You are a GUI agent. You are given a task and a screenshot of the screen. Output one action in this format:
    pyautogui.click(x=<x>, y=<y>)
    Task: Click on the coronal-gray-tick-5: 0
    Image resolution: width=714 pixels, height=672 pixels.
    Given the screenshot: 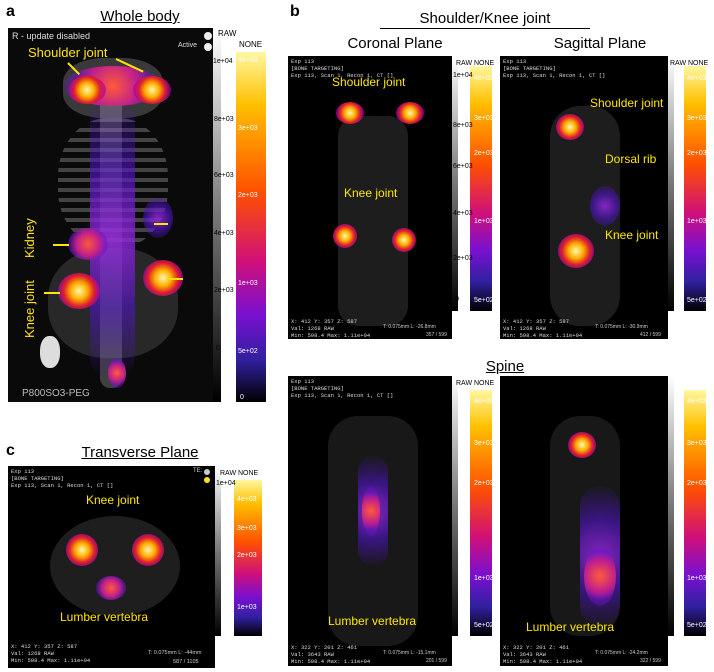 What is the action you would take?
    pyautogui.click(x=457, y=299)
    